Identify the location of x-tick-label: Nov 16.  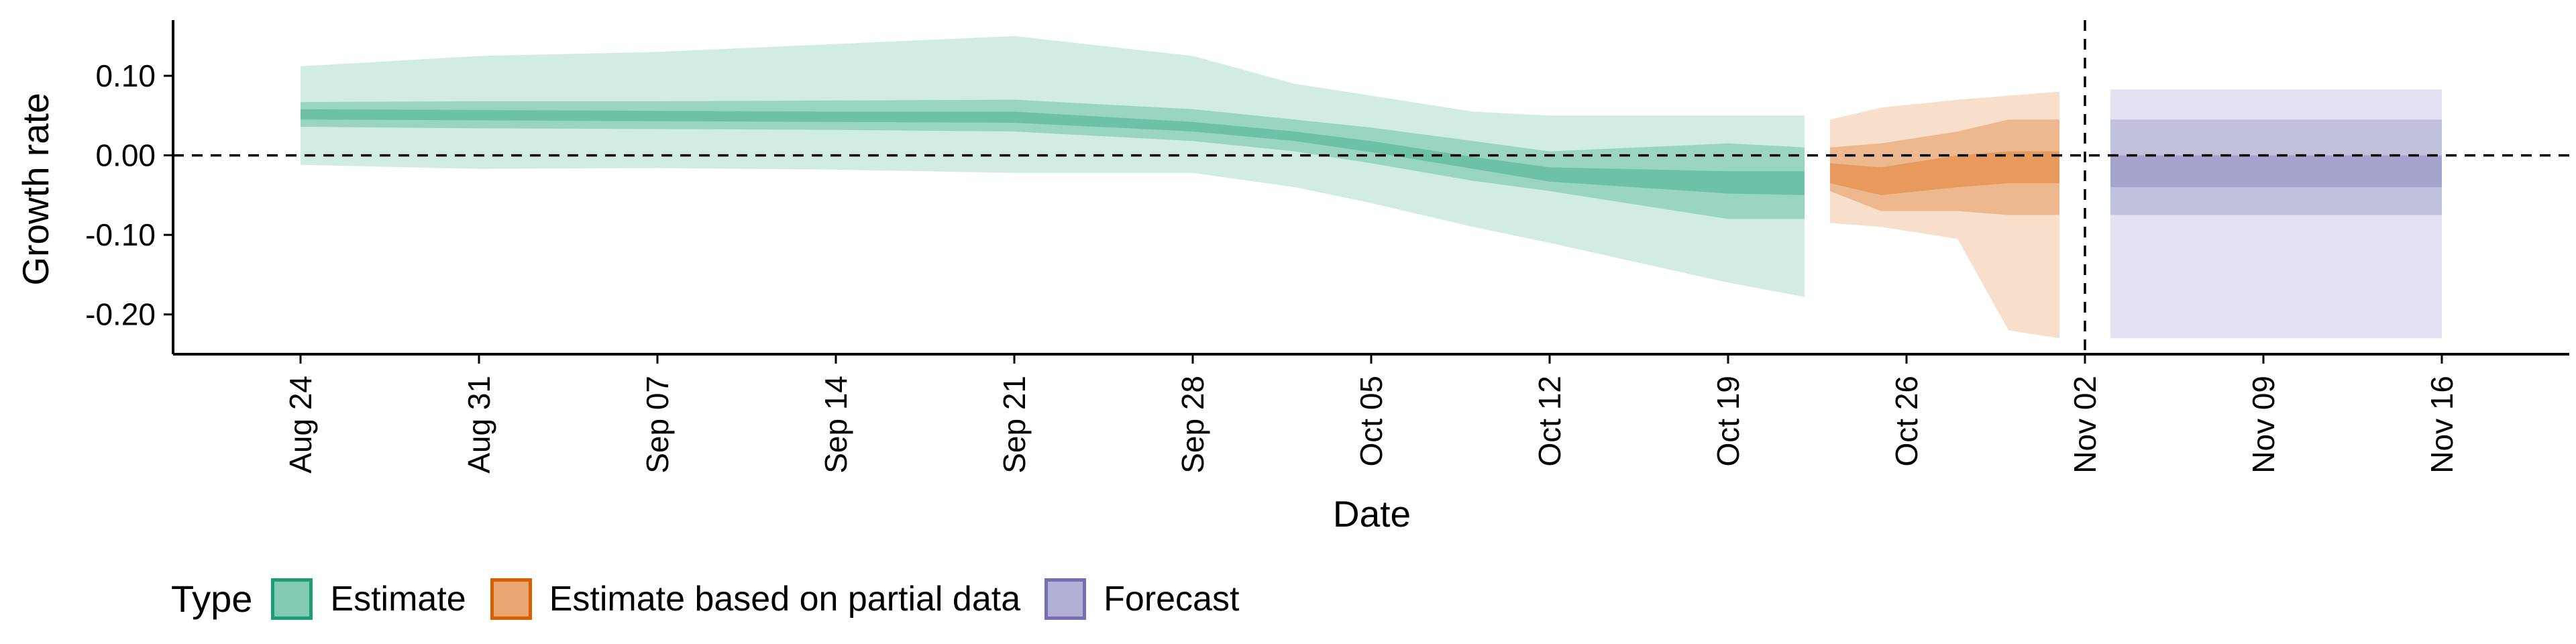
(2441, 425).